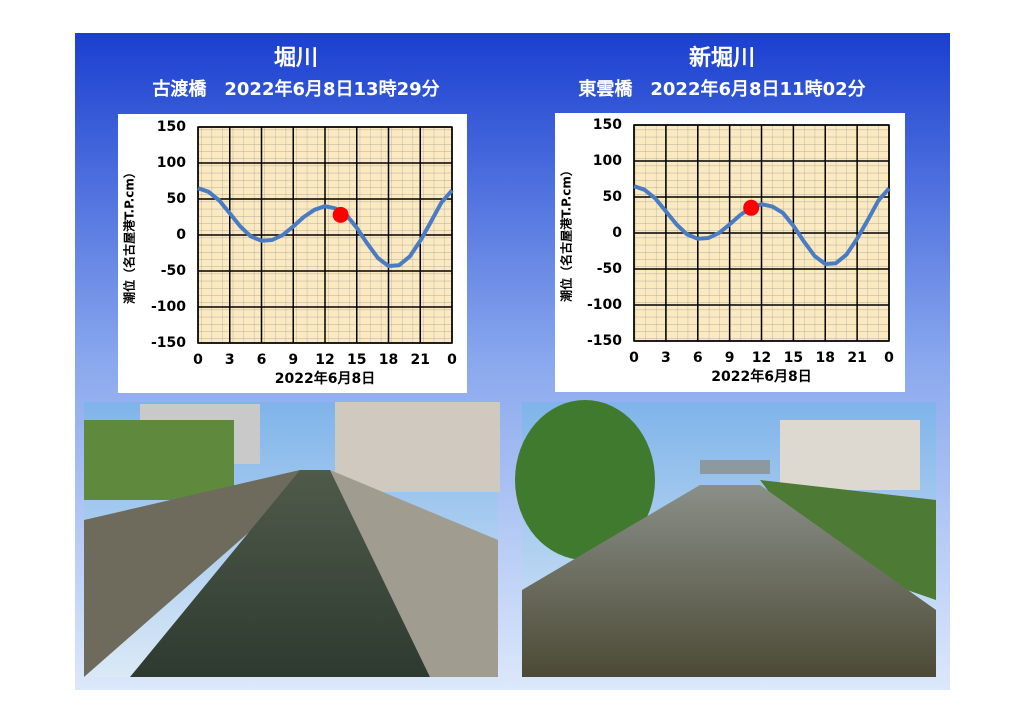 Image resolution: width=1024 pixels, height=728 pixels. What do you see at coordinates (721, 89) in the screenshot?
I see `chart-subtitle: 東雲橋 2022年6月8日11時02分` at bounding box center [721, 89].